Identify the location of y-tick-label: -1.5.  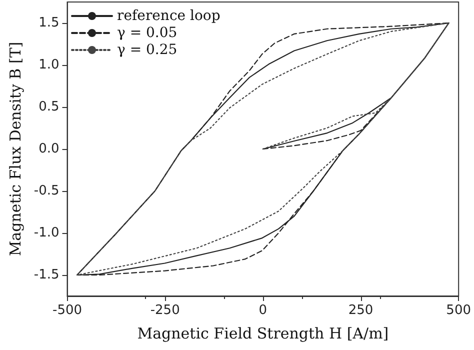
(47, 275).